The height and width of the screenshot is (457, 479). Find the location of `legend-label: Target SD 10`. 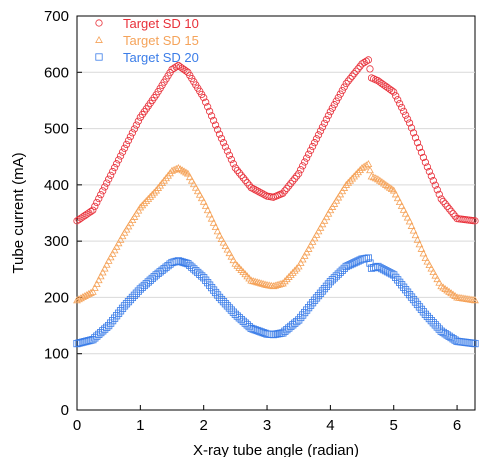

legend-label: Target SD 10 is located at coordinates (161, 23).